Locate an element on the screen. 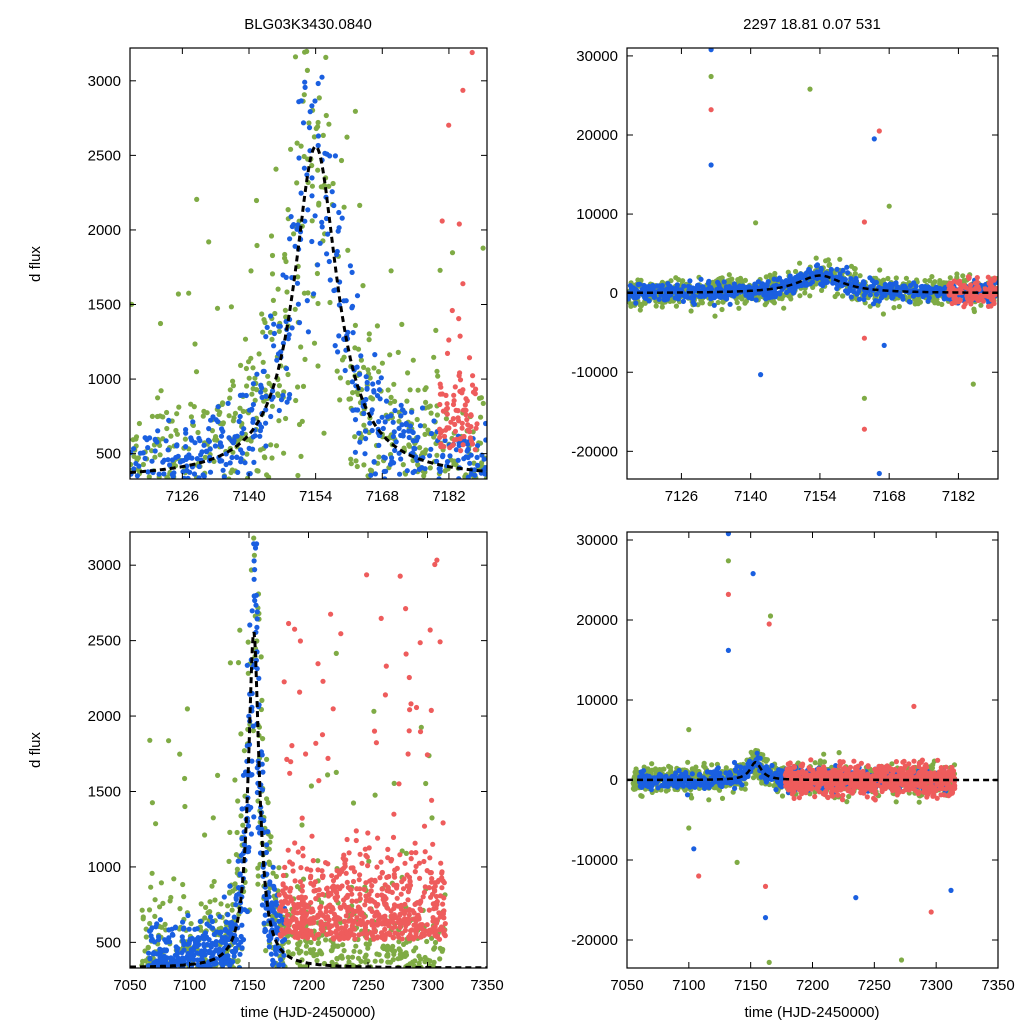 The width and height of the screenshot is (1024, 1024). y-tick-label: 30000 is located at coordinates (597, 56).